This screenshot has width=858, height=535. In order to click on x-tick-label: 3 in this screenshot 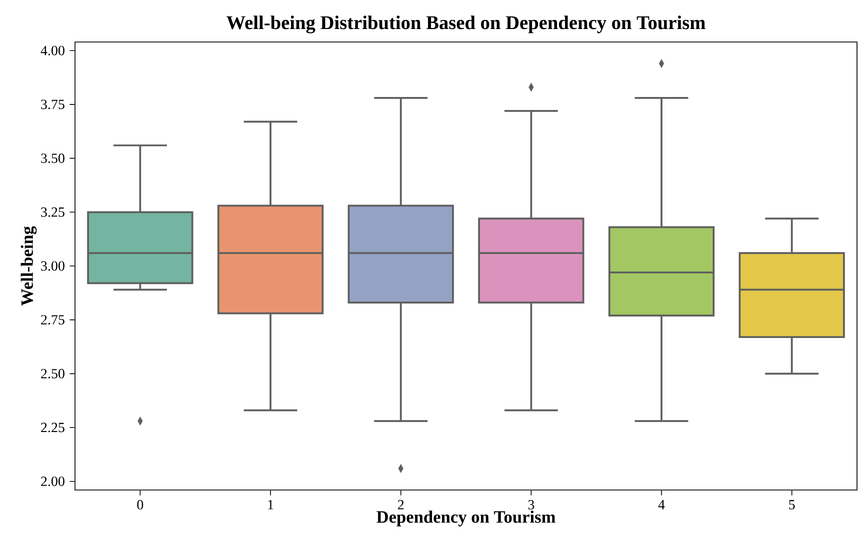, I will do `click(531, 505)`.